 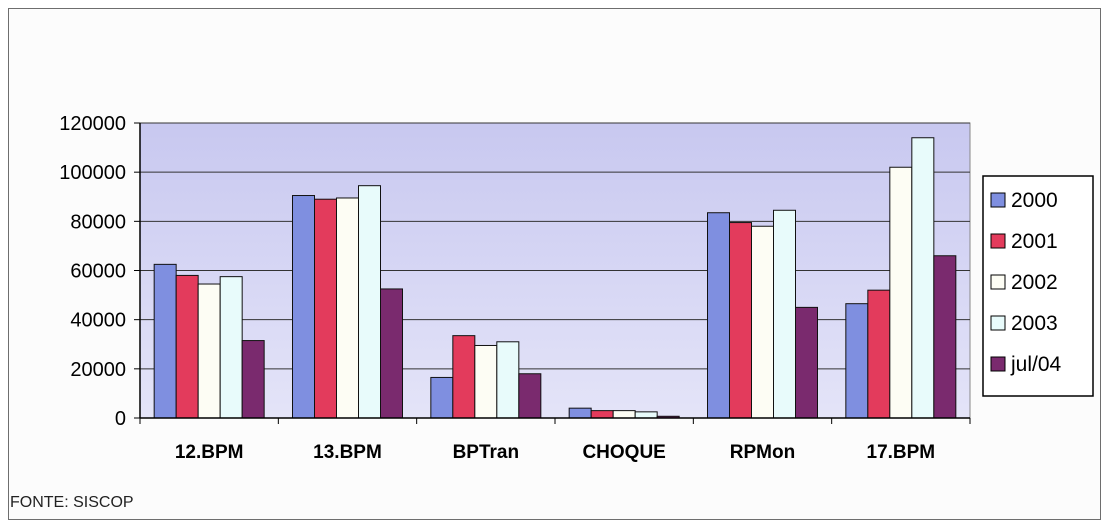 I want to click on bar-2003-13.BPM, so click(x=369, y=302).